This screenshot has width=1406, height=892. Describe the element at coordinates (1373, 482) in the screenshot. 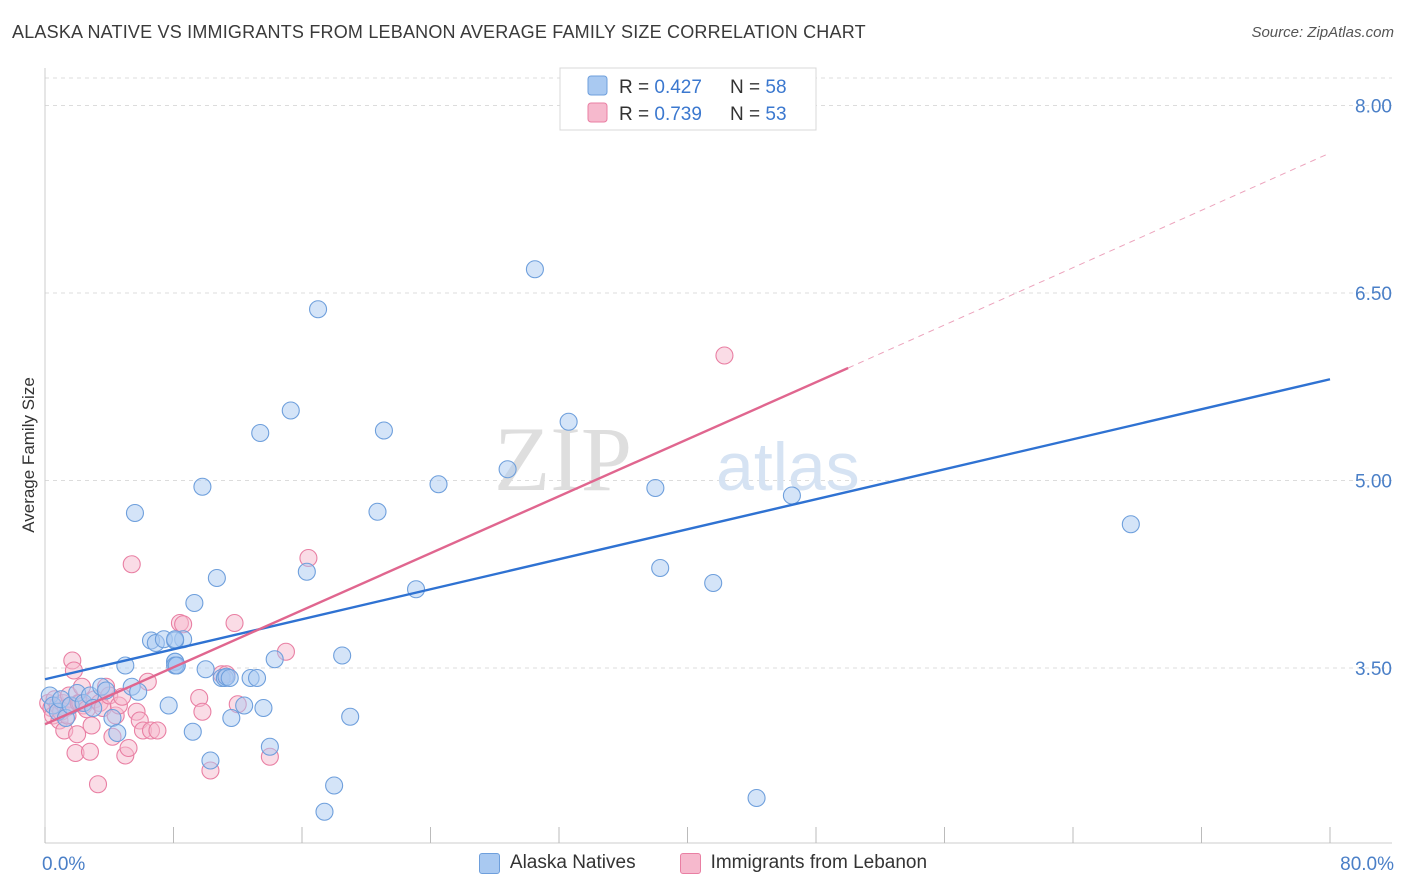

I see `y-tick-label: 5.00` at that location.